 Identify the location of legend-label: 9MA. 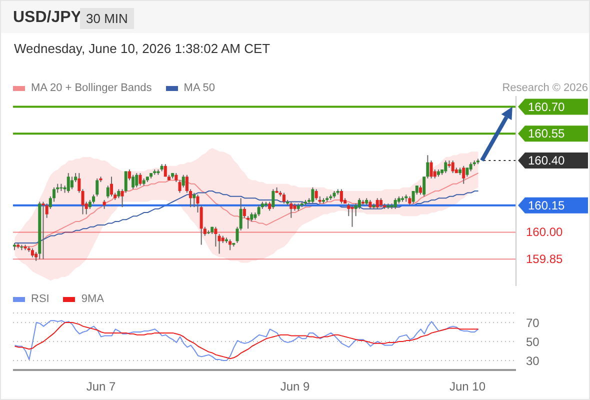
(92, 299).